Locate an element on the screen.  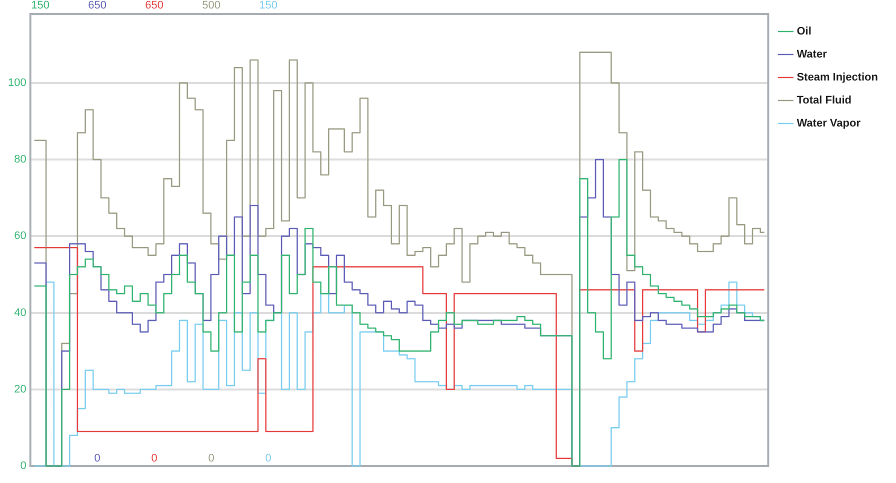
legend-label: Water Vapor is located at coordinates (829, 124).